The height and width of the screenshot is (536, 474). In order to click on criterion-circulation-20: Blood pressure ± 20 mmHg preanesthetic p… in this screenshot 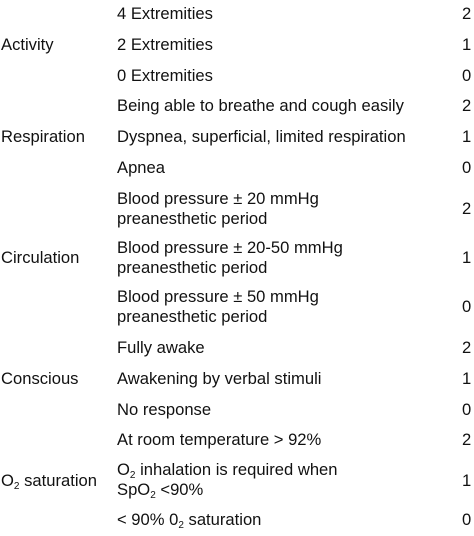, I will do `click(218, 209)`.